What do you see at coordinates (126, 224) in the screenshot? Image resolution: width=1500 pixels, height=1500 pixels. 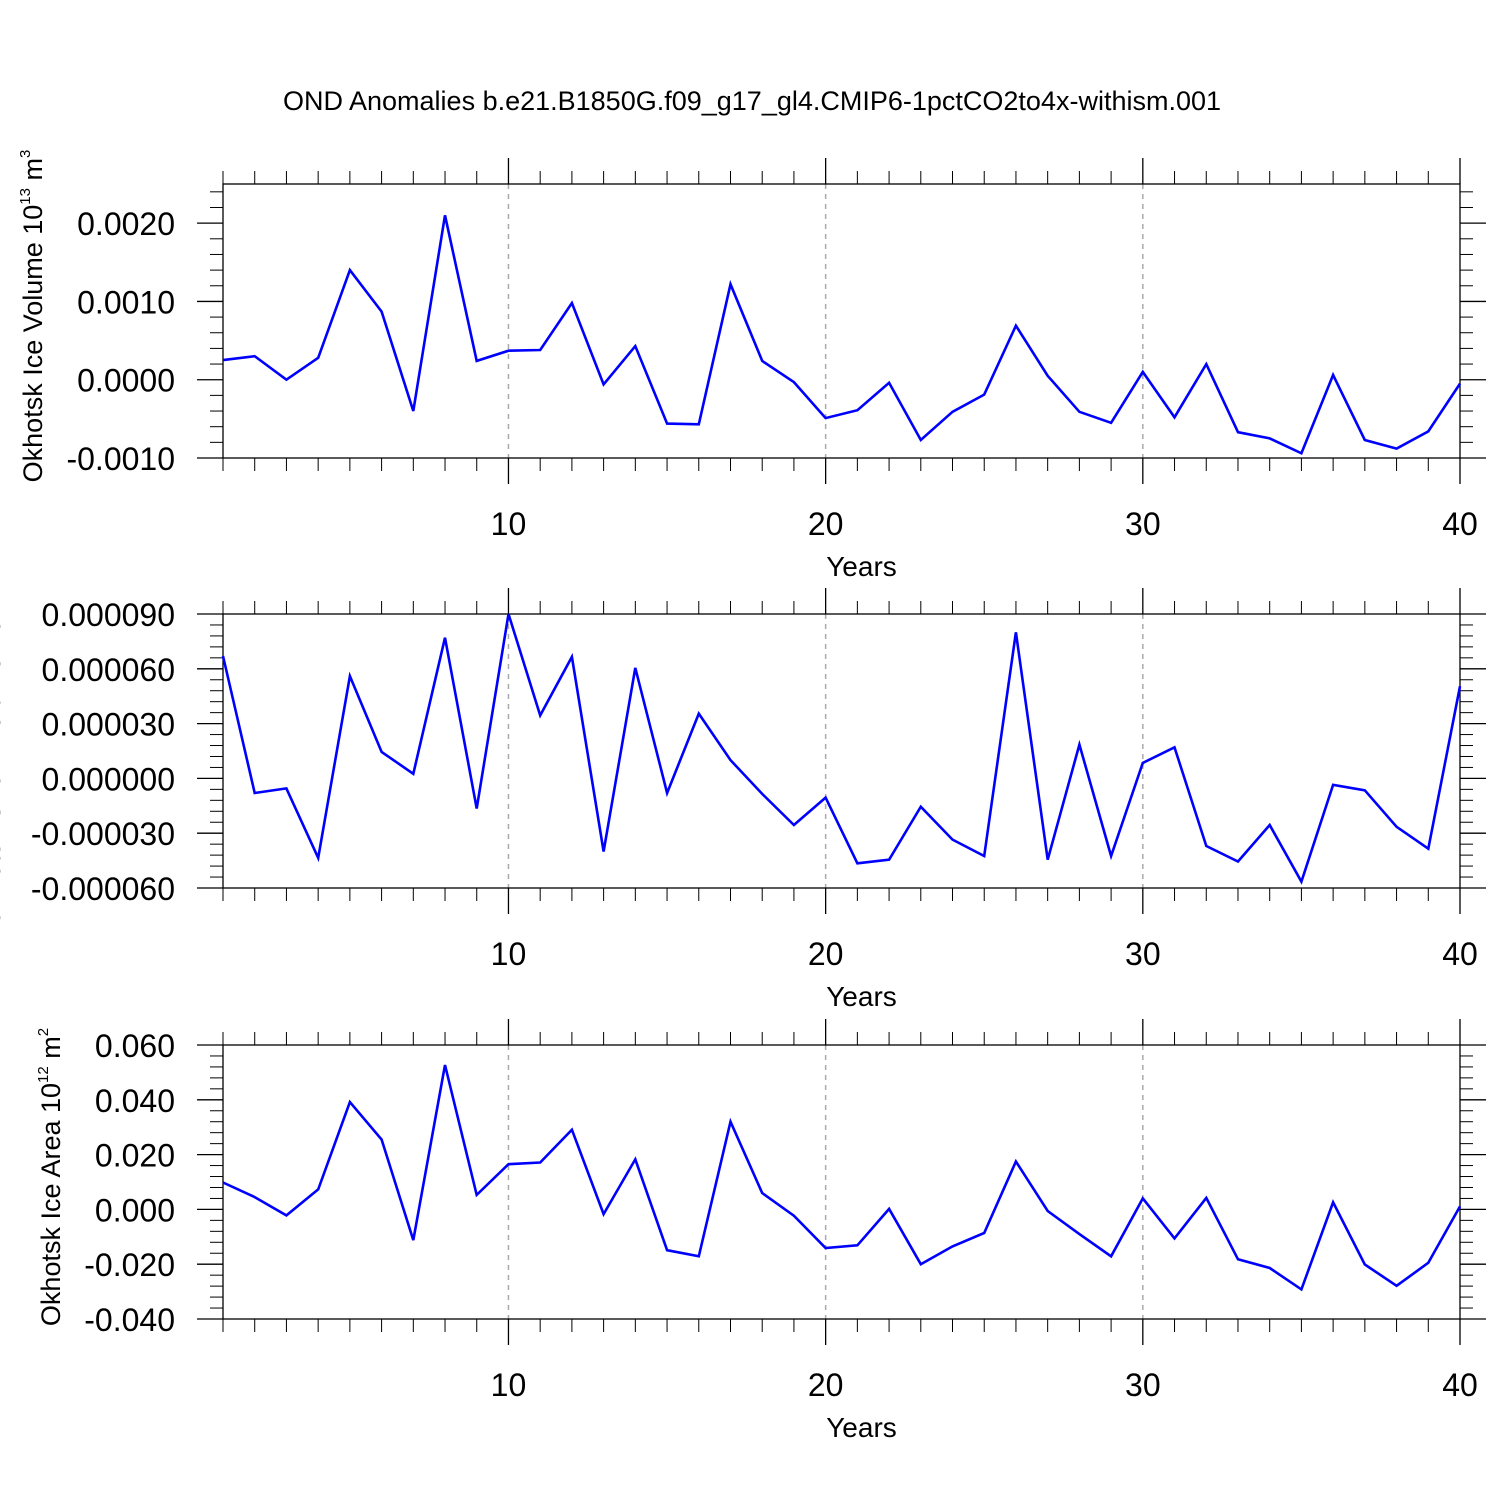 I see `y-tick-label: 0.0020` at bounding box center [126, 224].